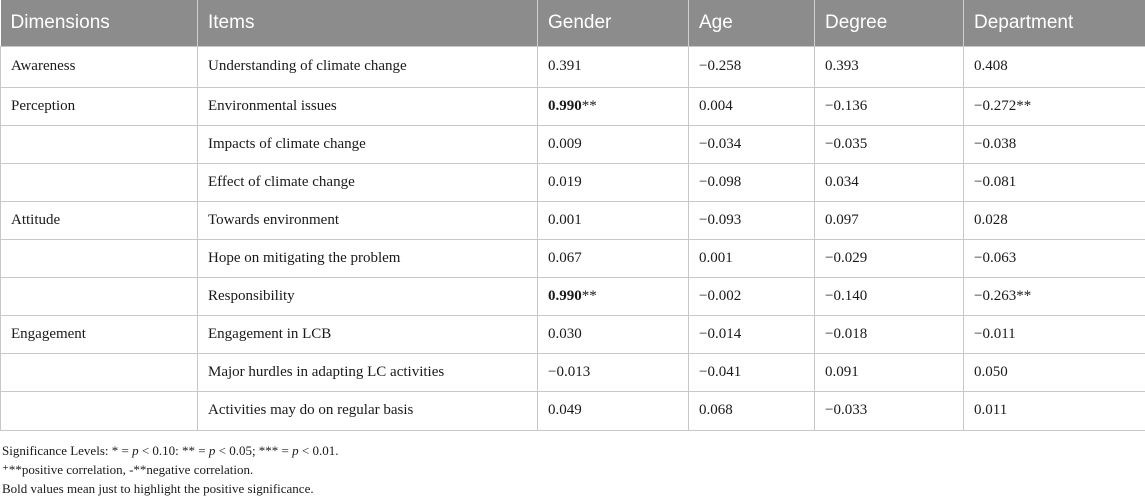 The height and width of the screenshot is (499, 1145). I want to click on degree-cell: 0.097, so click(889, 220).